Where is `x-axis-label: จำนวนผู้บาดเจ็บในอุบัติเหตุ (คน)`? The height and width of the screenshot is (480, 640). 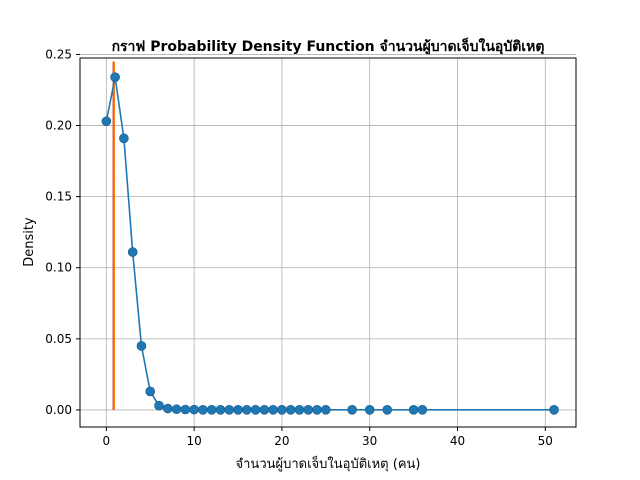 x-axis-label: จำนวนผู้บาดเจ็บในอุบัติเหตุ (คน) is located at coordinates (328, 463).